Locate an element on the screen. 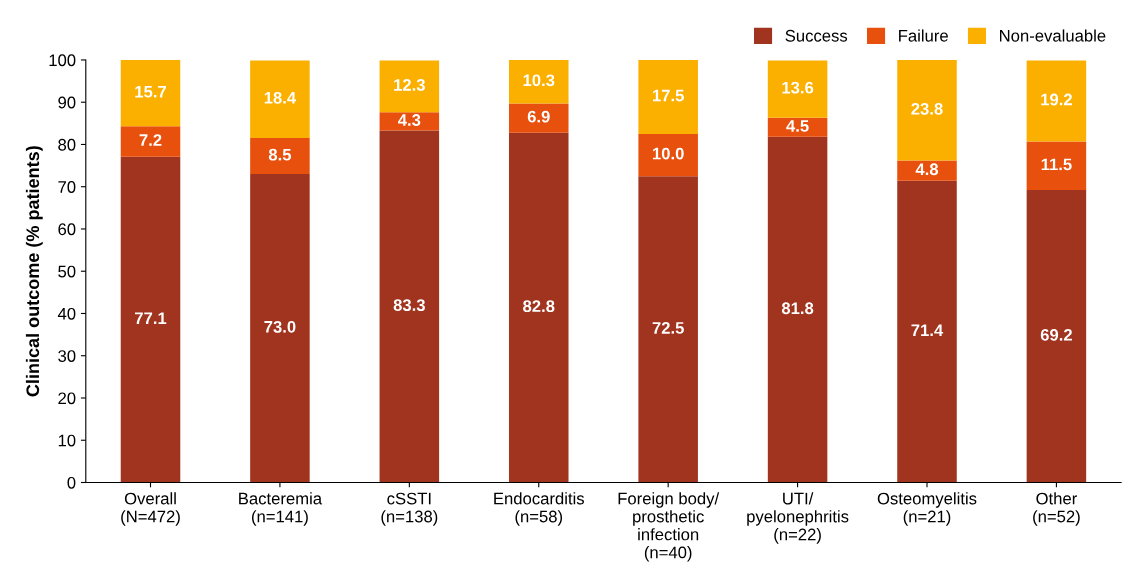 The width and height of the screenshot is (1144, 571). data-label: 69.2 is located at coordinates (1056, 334).